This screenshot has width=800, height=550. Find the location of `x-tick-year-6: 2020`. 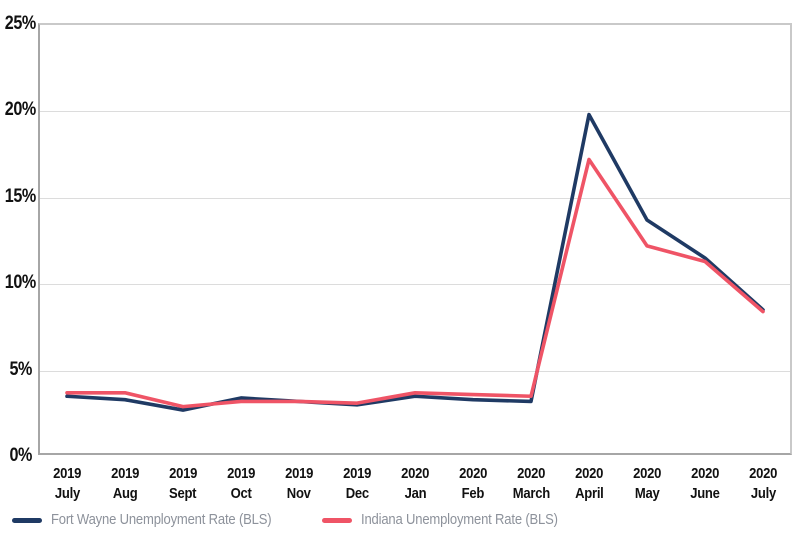

x-tick-year-6: 2020 is located at coordinates (414, 473).